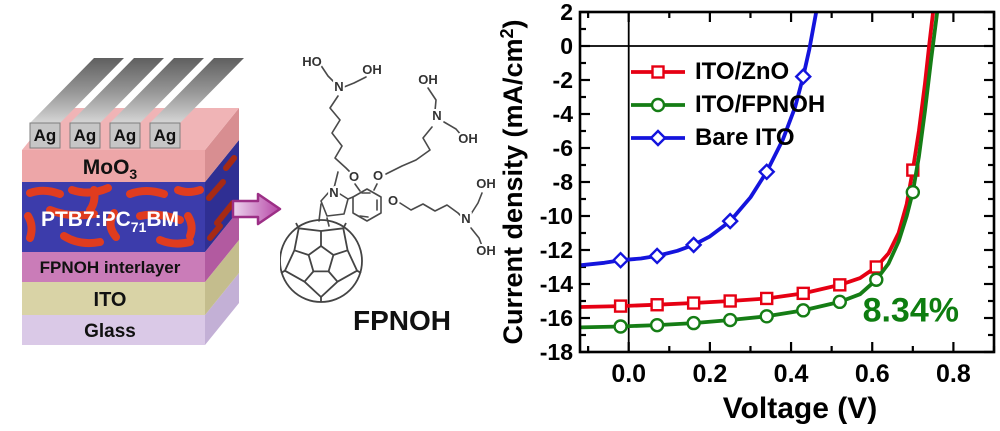  Describe the element at coordinates (563, 148) in the screenshot. I see `svg-text: -6` at that location.